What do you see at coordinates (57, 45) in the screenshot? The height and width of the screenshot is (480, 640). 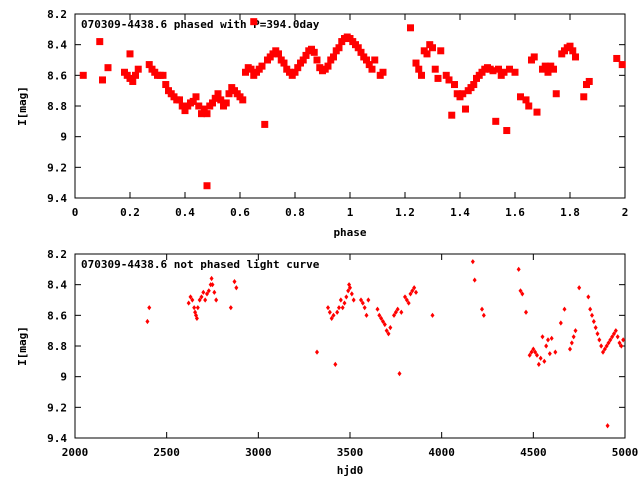 I see `y-tick-label: 8.4` at bounding box center [57, 45].